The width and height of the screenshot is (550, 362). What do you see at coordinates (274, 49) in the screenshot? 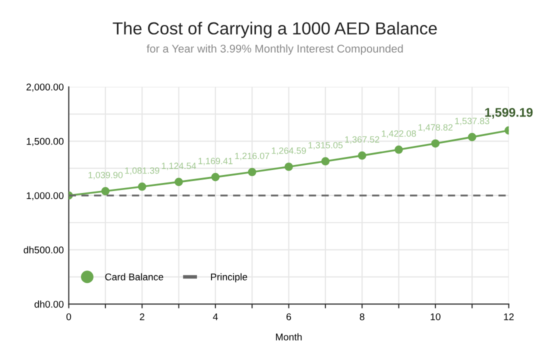
I see `chart-subtitle: for a Year with 3.99% Monthly Interest Compounded` at bounding box center [274, 49].